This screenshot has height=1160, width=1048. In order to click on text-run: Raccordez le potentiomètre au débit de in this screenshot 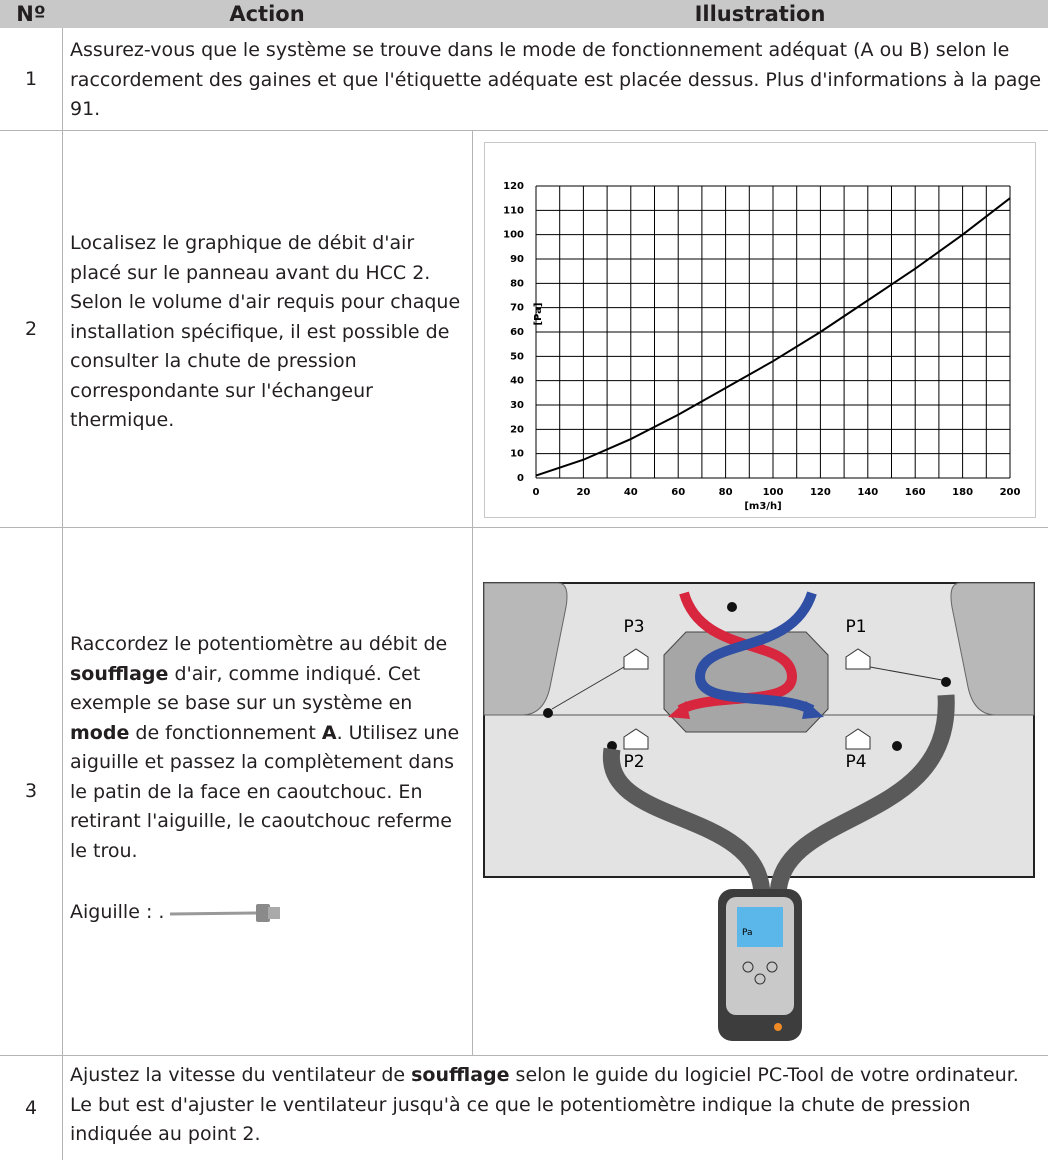, I will do `click(259, 644)`.